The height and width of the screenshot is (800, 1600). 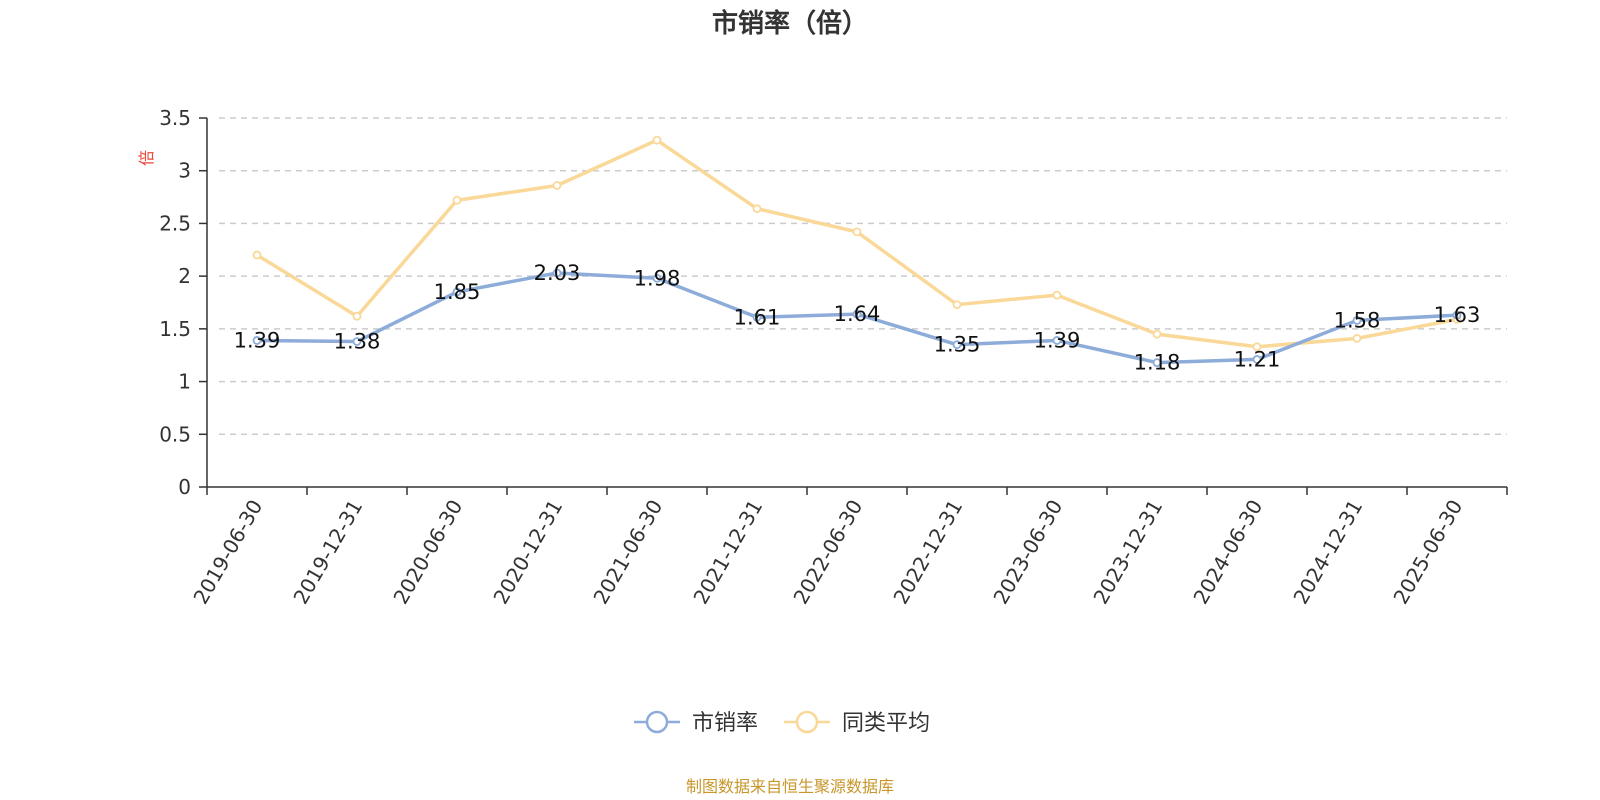 I want to click on data-label: 1.61, so click(x=757, y=317).